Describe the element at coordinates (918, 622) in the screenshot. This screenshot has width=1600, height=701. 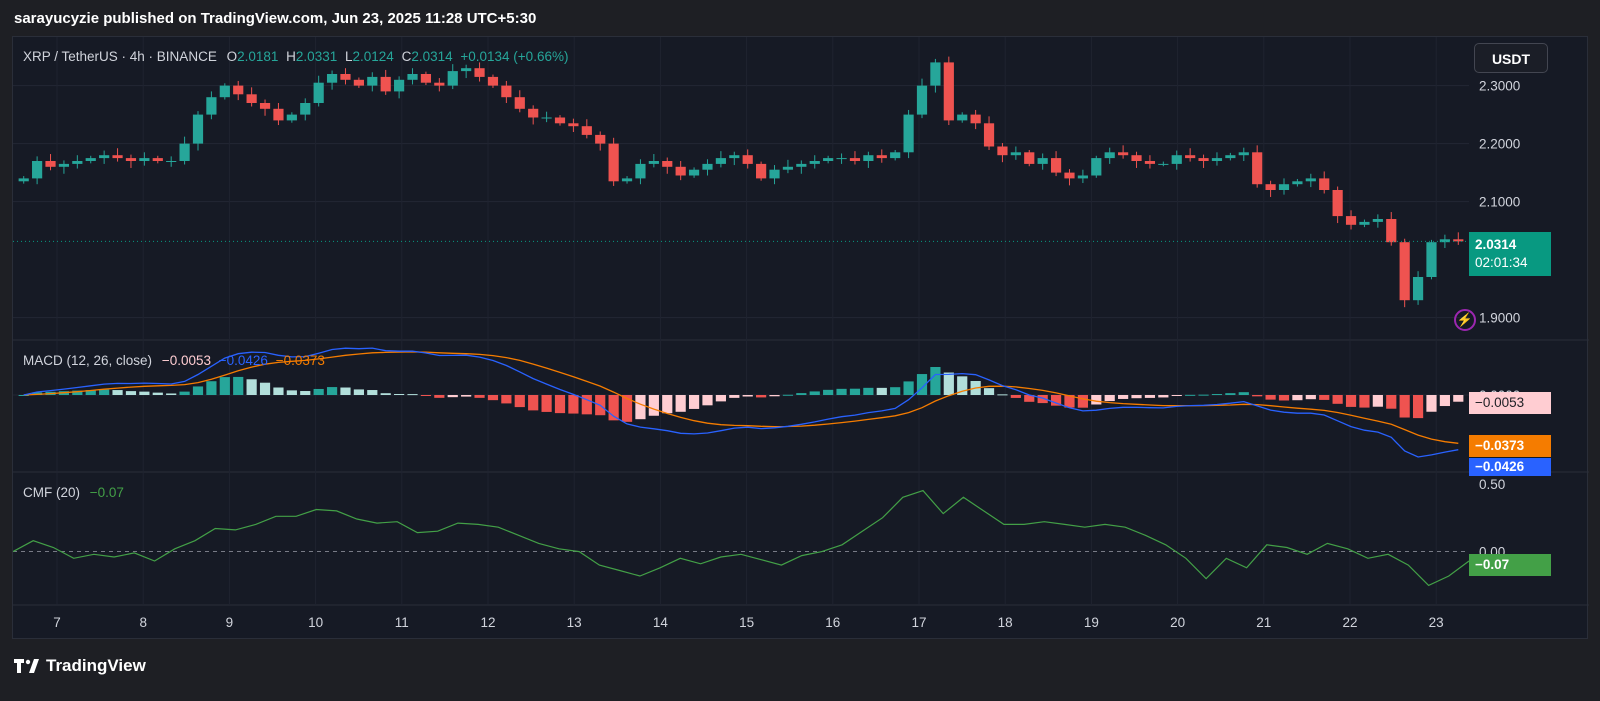
I see `time-tick-label: 17` at that location.